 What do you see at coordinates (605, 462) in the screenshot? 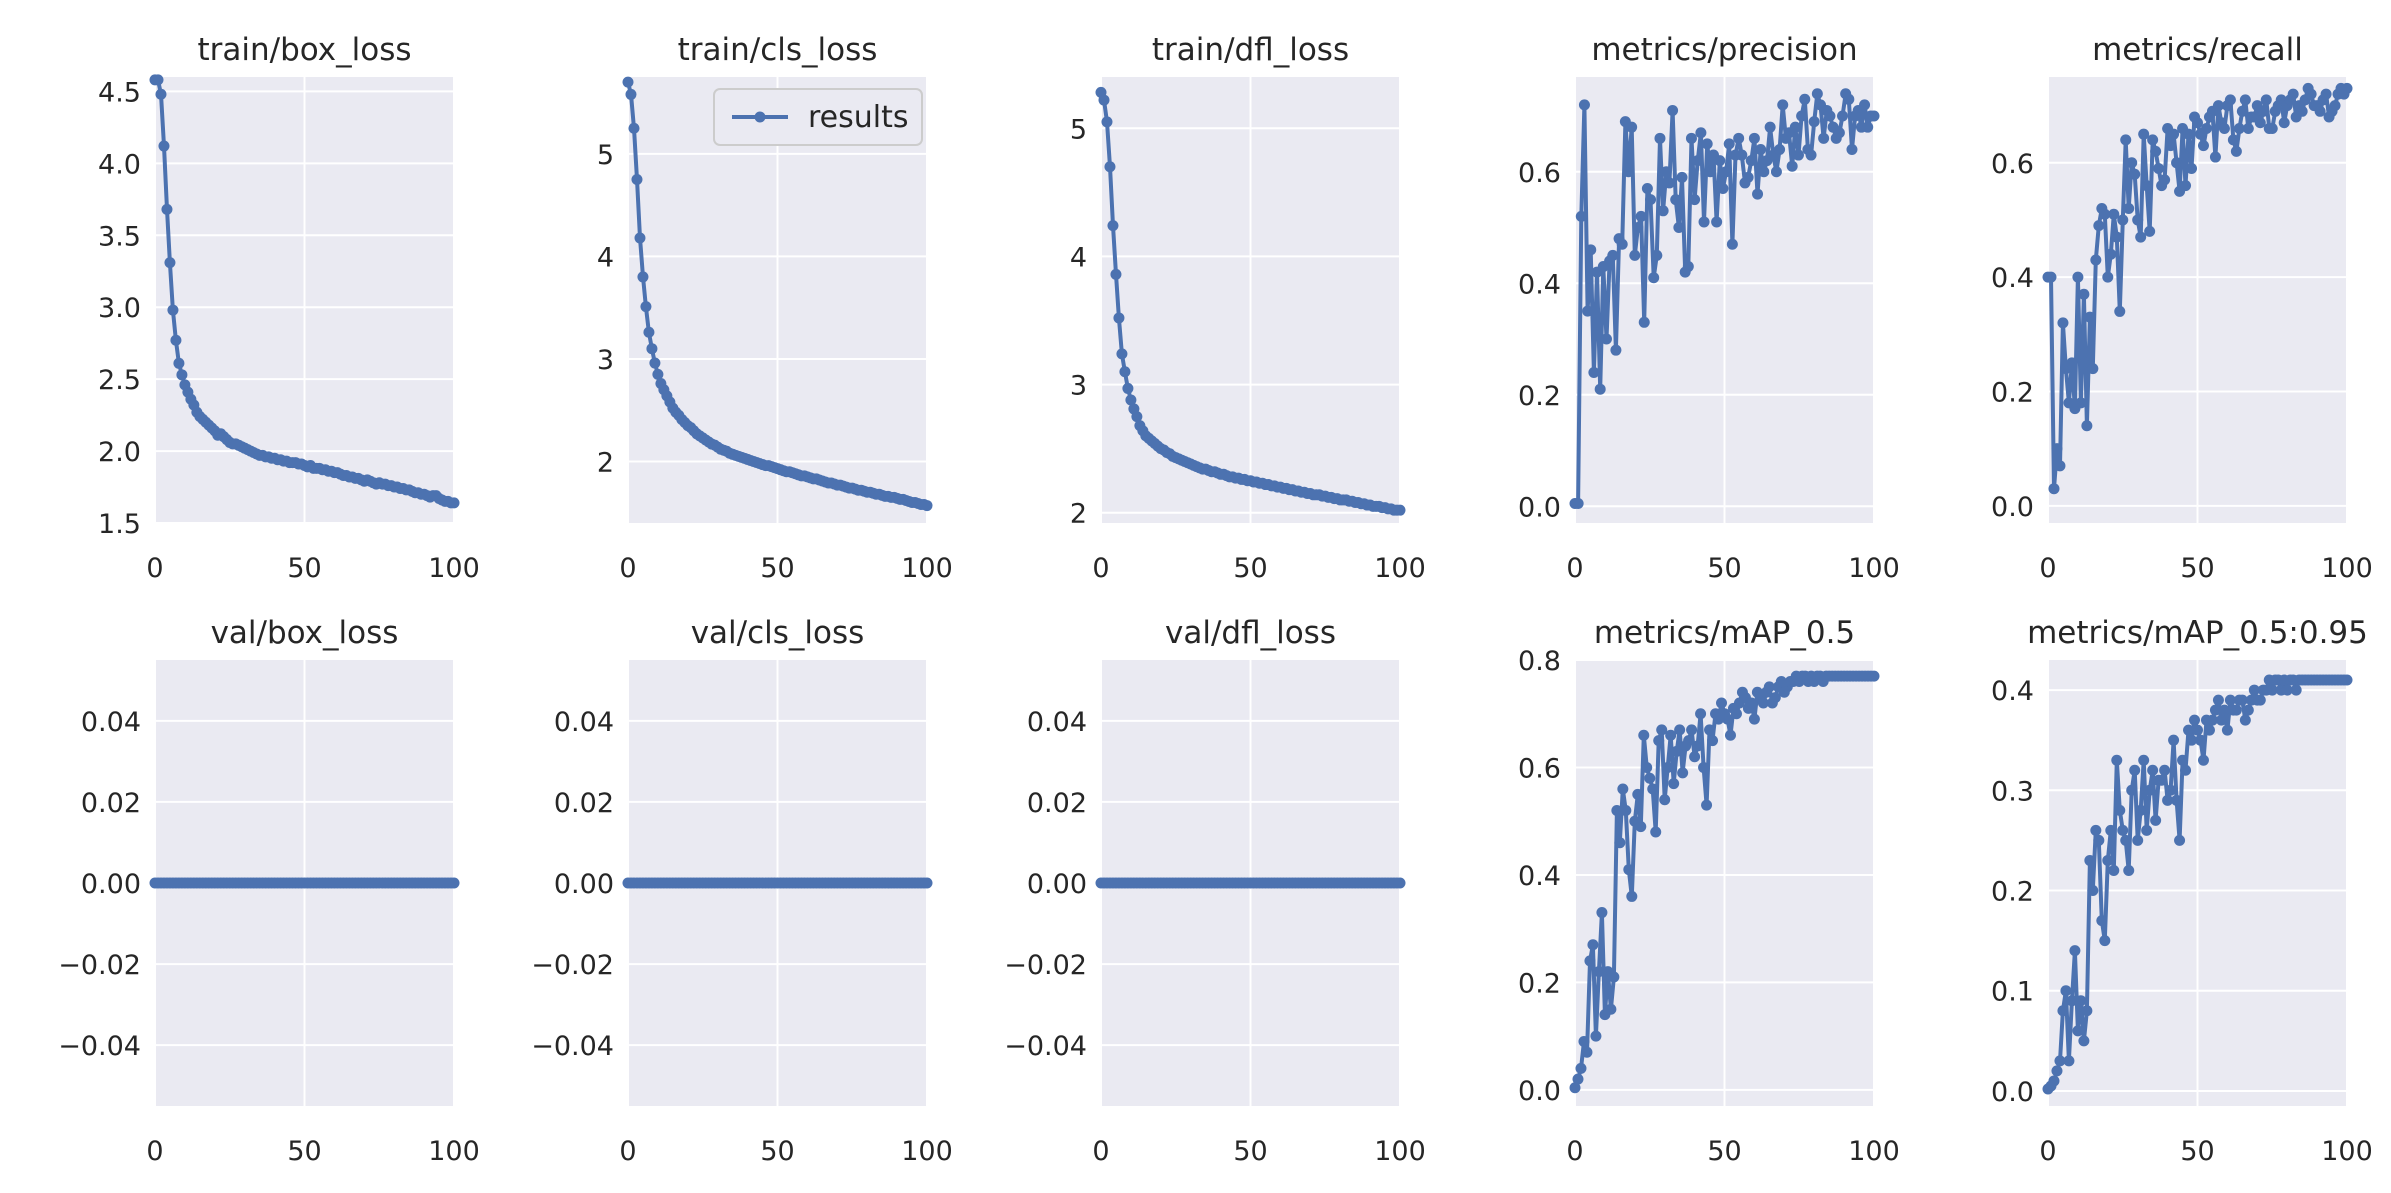
I see `y-tick-label: 2` at bounding box center [605, 462].